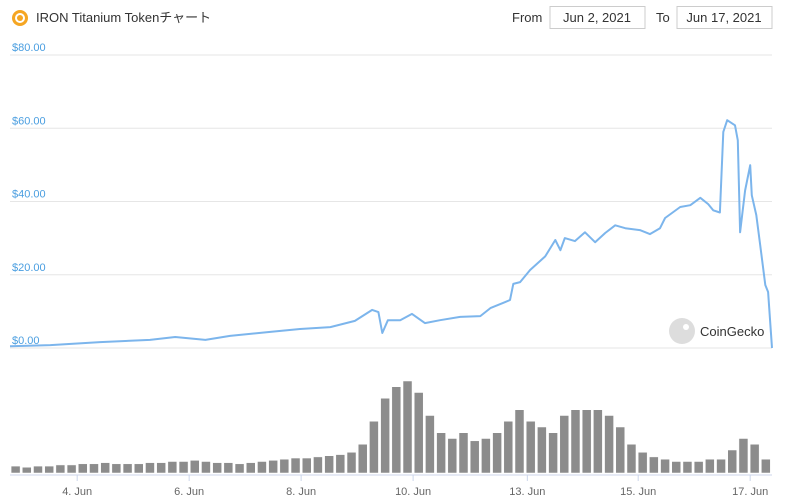  I want to click on to-input, so click(724, 17).